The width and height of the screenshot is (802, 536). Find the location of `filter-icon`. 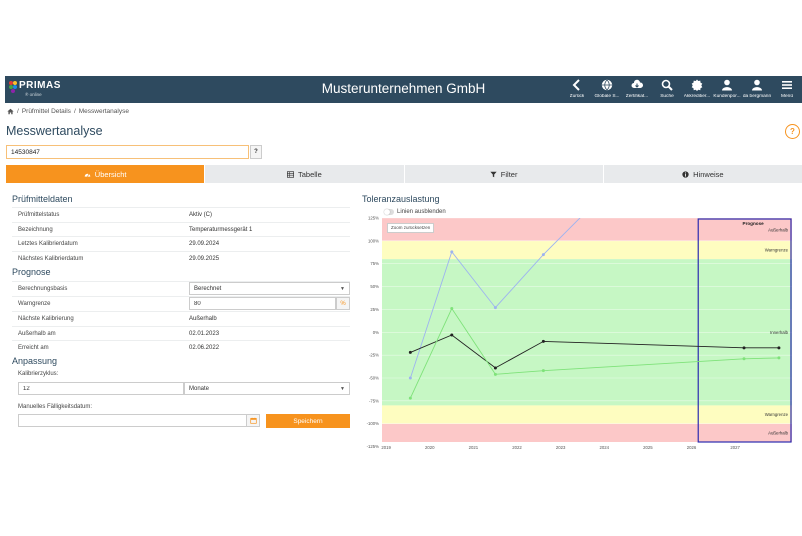

filter-icon is located at coordinates (493, 174).